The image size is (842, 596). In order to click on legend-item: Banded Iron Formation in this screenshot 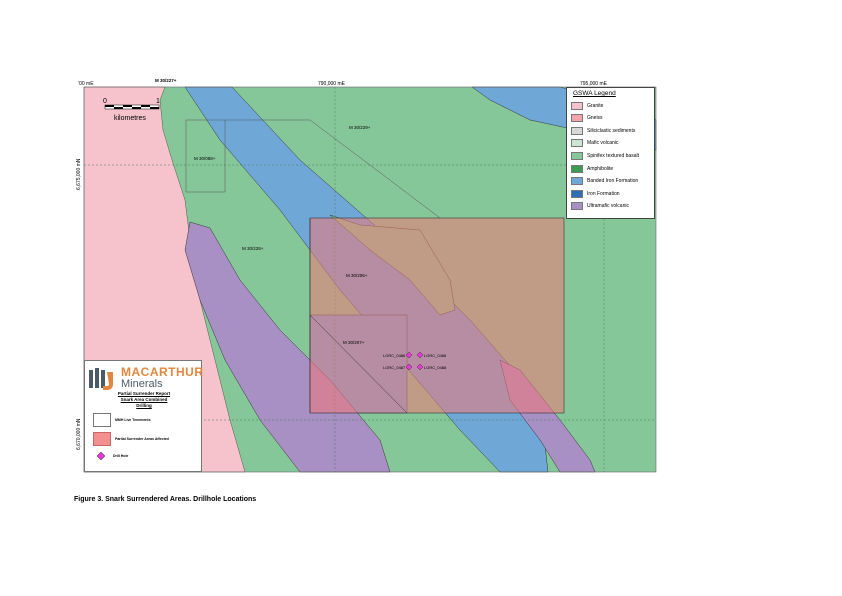, I will do `click(604, 181)`.